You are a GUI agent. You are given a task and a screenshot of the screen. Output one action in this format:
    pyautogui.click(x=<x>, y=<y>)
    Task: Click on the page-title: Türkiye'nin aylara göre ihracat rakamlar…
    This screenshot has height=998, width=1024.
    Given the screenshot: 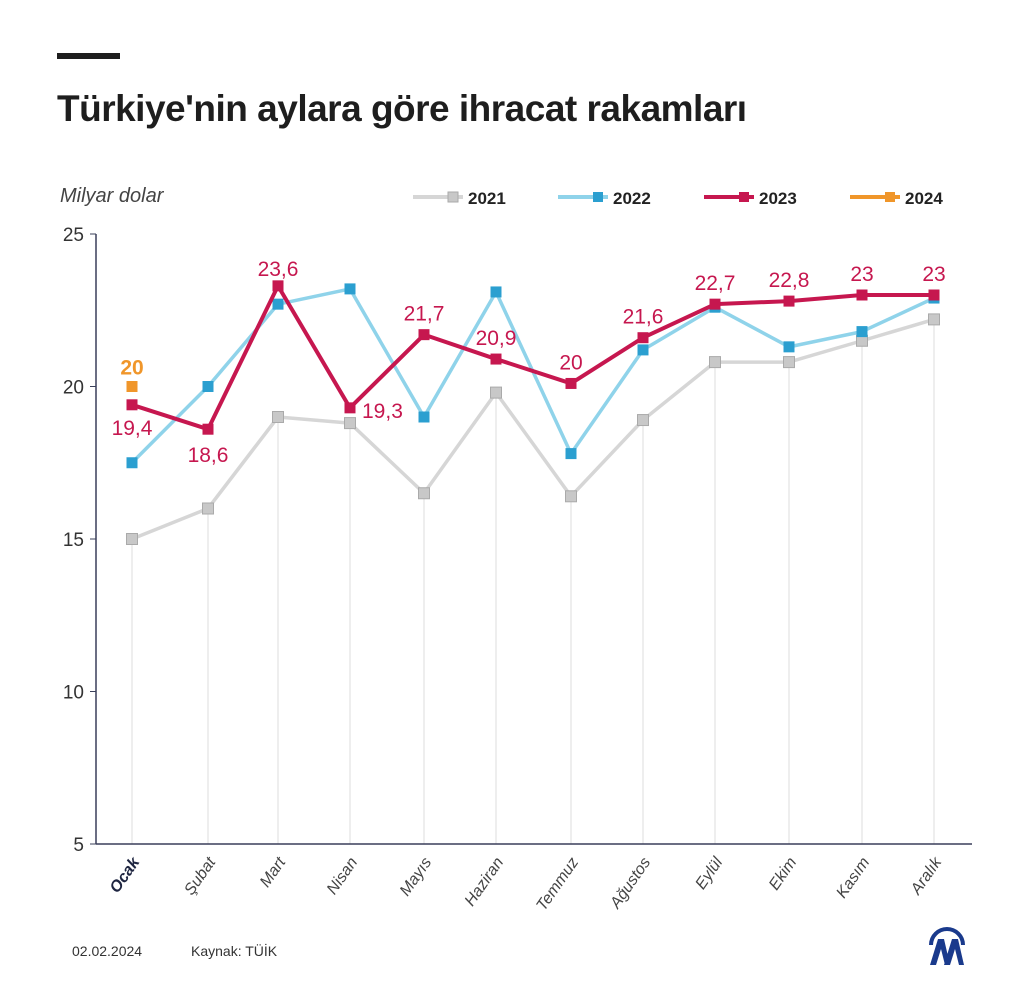 What is the action you would take?
    pyautogui.click(x=402, y=108)
    